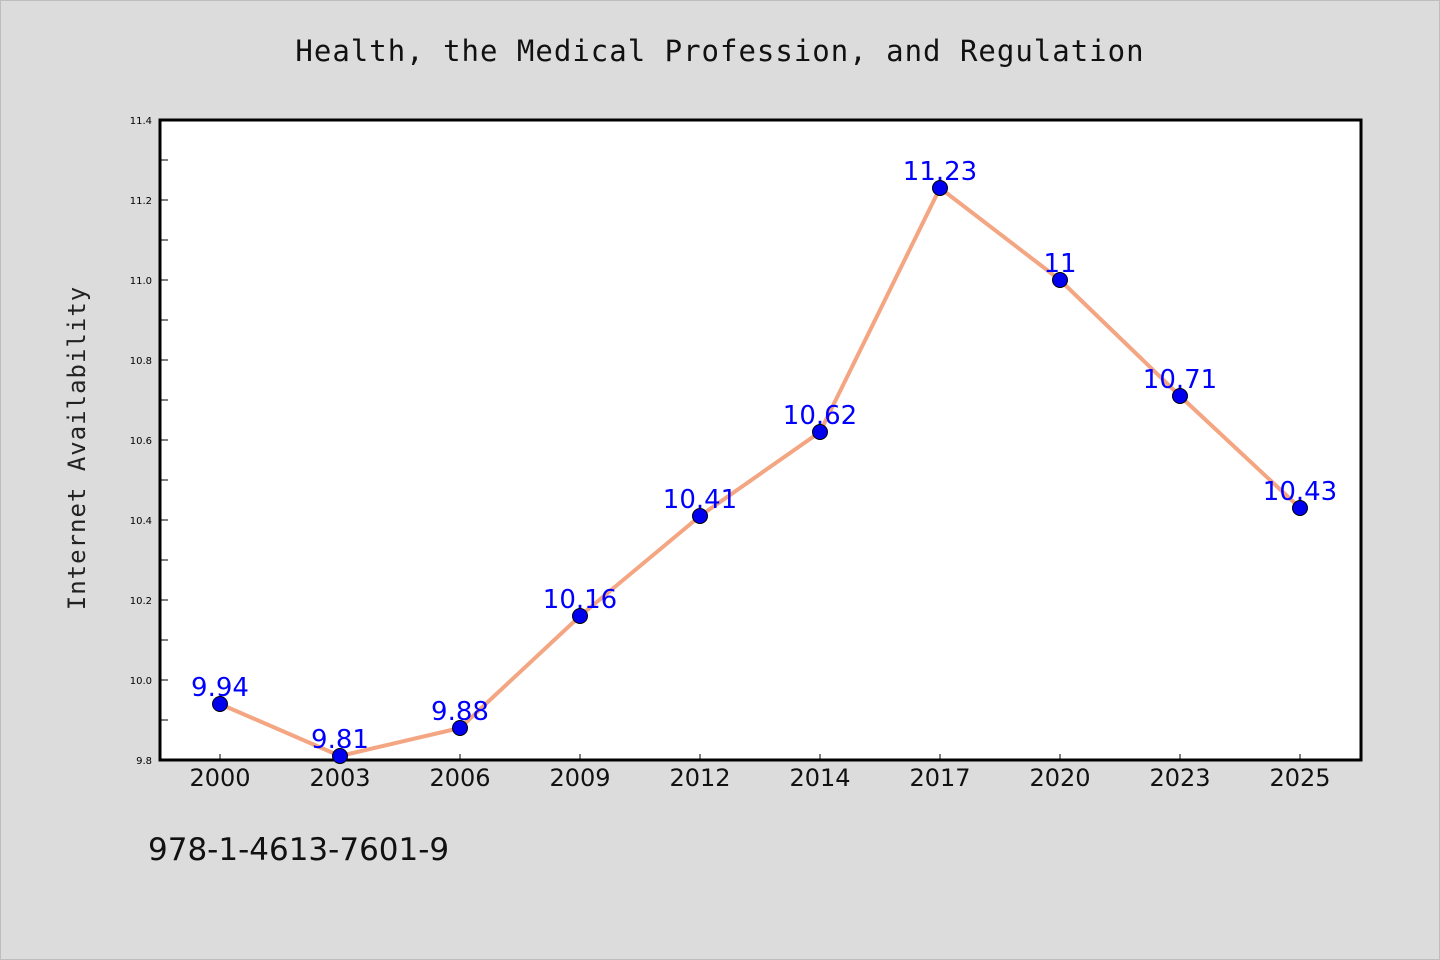 The width and height of the screenshot is (1440, 960). I want to click on data-label: 11.23, so click(940, 172).